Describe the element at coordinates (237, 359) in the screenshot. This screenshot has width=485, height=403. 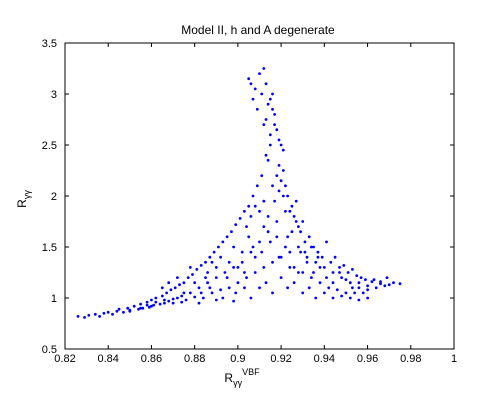
I see `x-tick-label: 0.9` at that location.